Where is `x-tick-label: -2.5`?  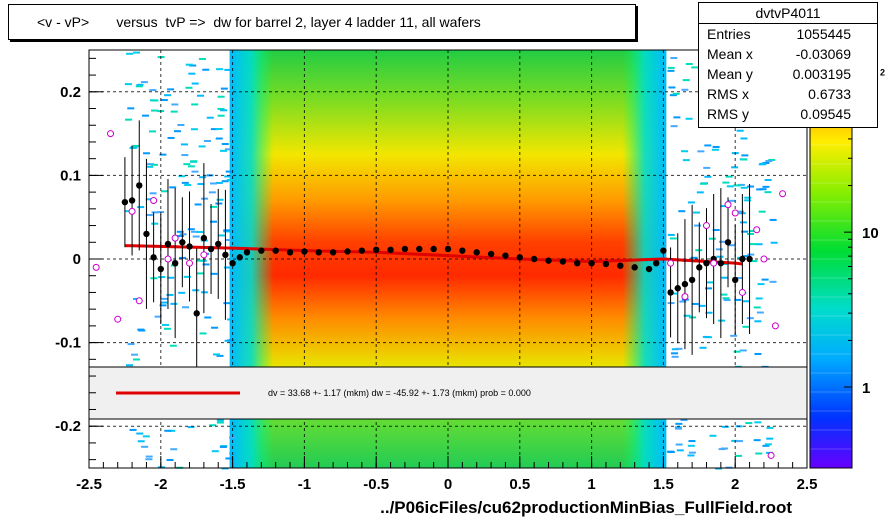
x-tick-label: -2.5 is located at coordinates (89, 484).